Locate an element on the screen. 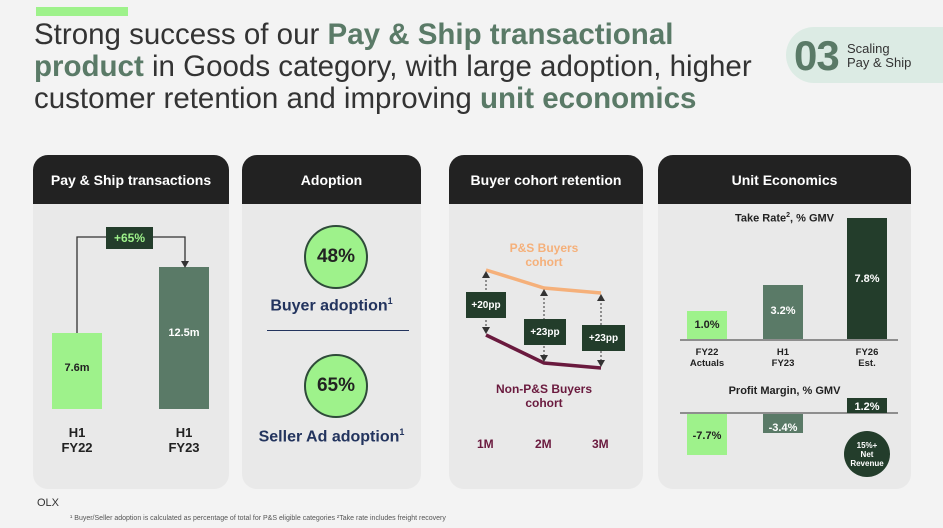 The width and height of the screenshot is (943, 528). take-rate-period-h1fy23: H1 FY23 is located at coordinates (783, 358).